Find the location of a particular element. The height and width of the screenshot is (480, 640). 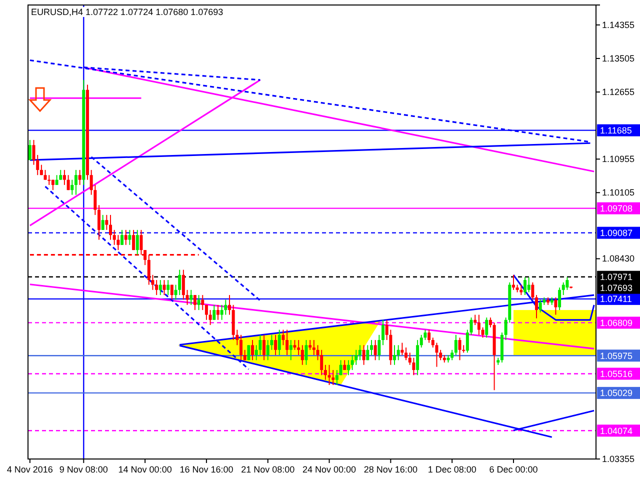

ref-line-label: 1.06809 is located at coordinates (616, 323).